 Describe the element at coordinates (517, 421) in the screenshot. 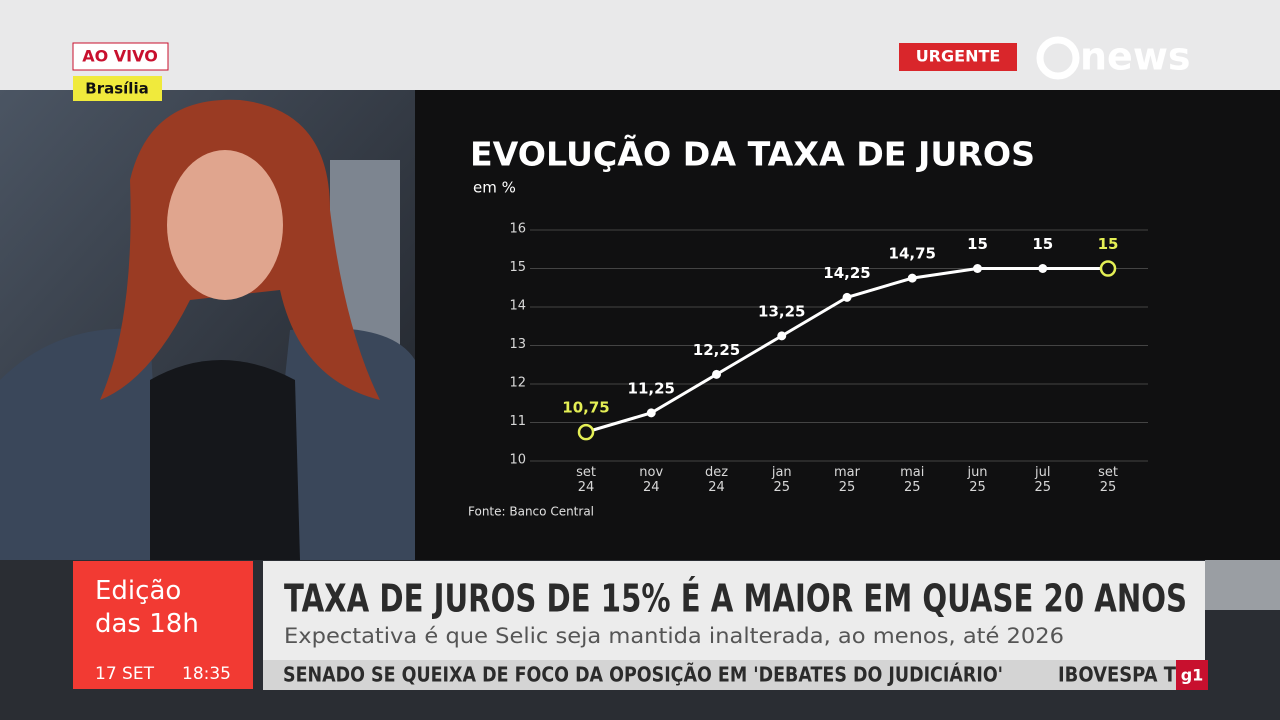

I see `y-tick-label: 11` at that location.